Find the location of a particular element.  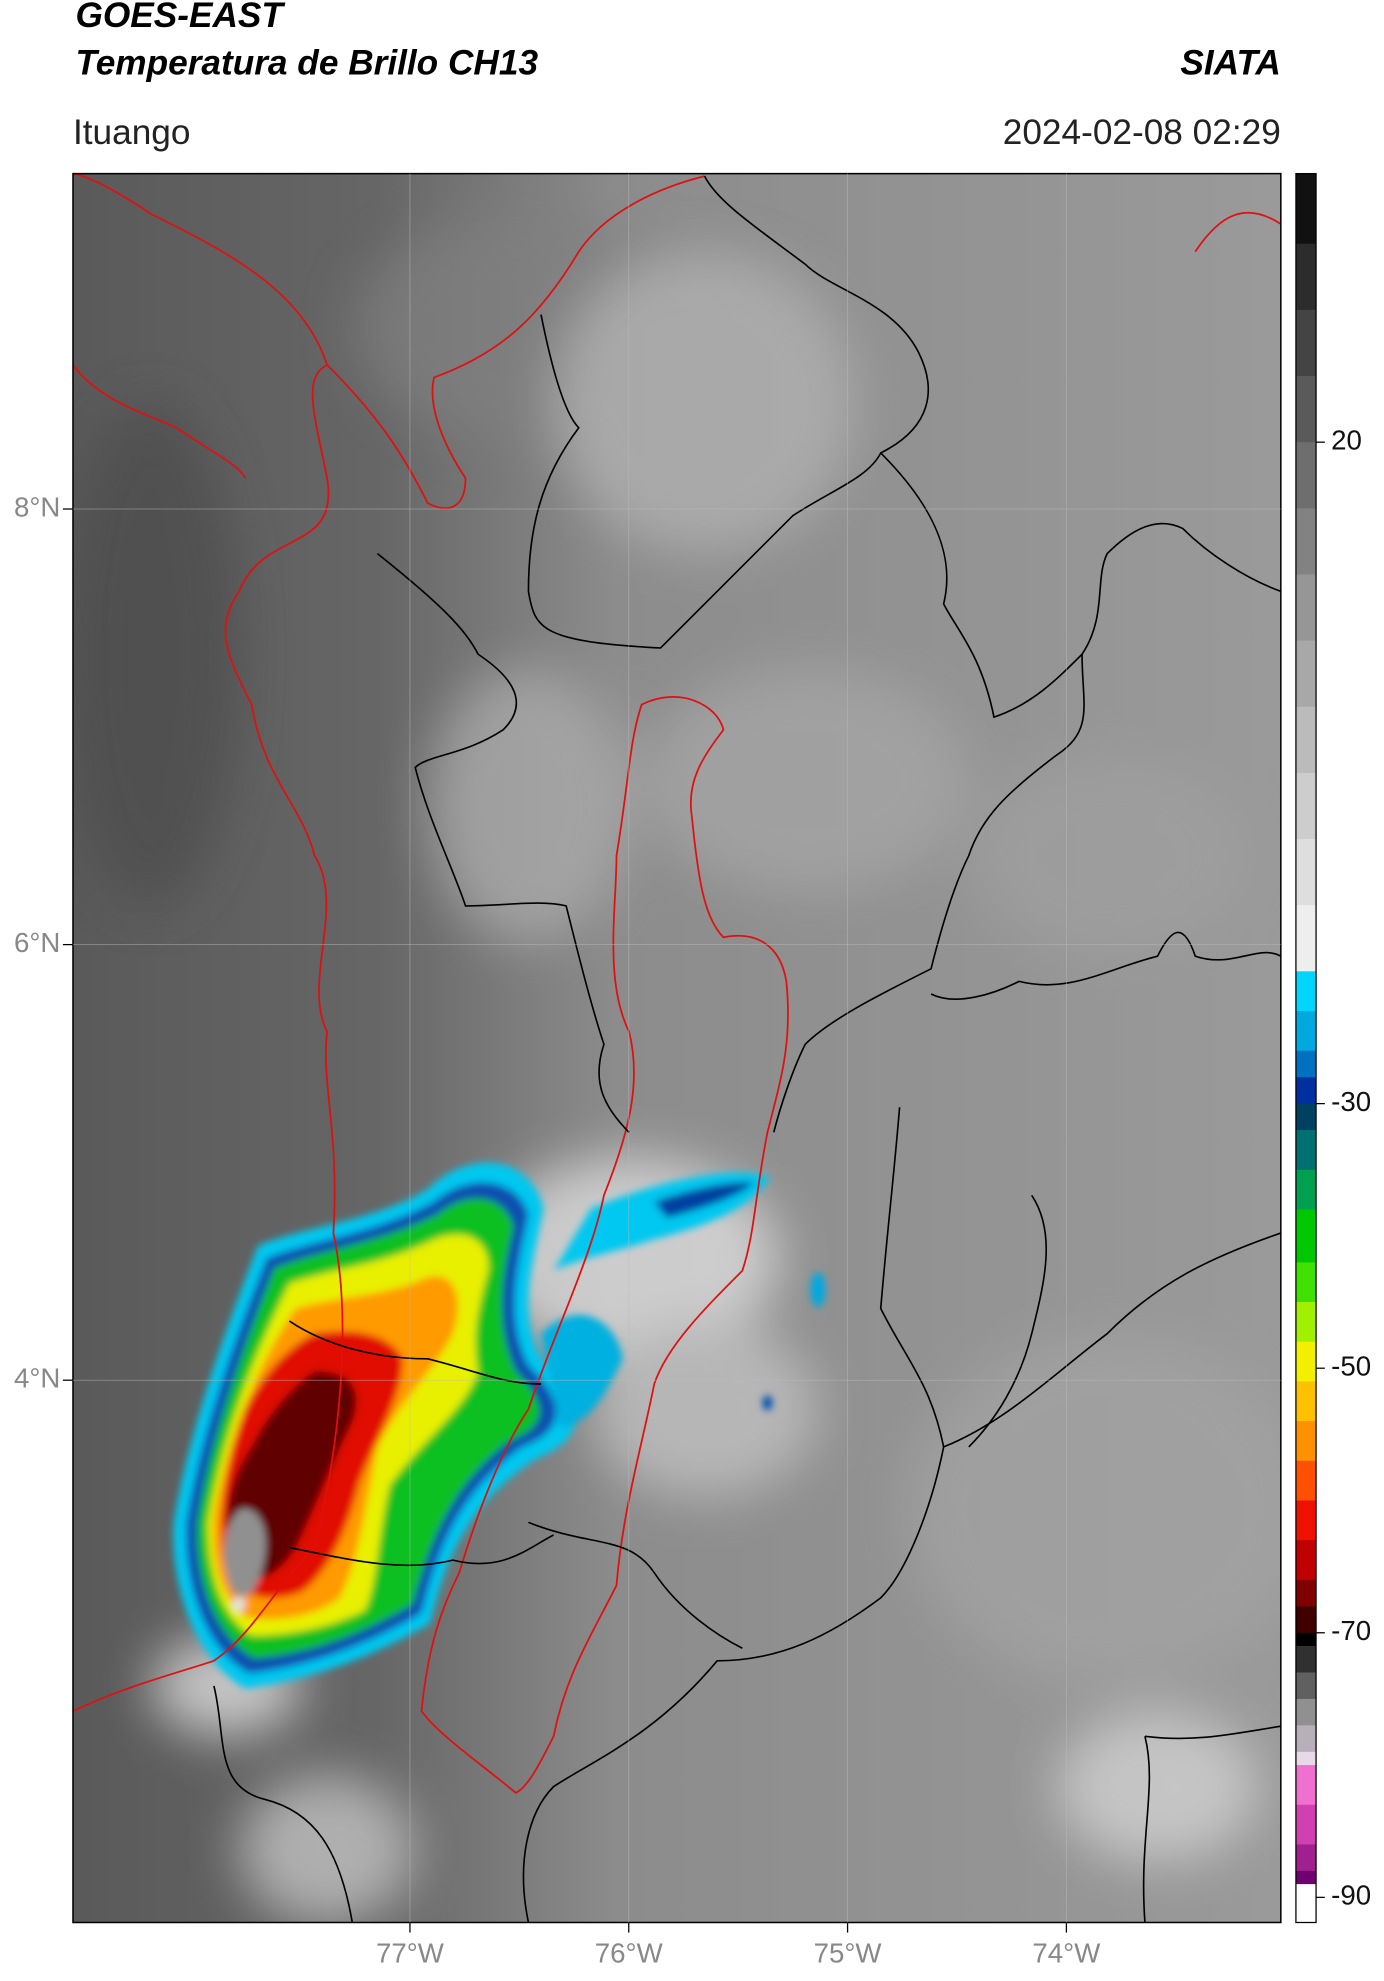

colorbar-tick-label: -90 is located at coordinates (1351, 1895).